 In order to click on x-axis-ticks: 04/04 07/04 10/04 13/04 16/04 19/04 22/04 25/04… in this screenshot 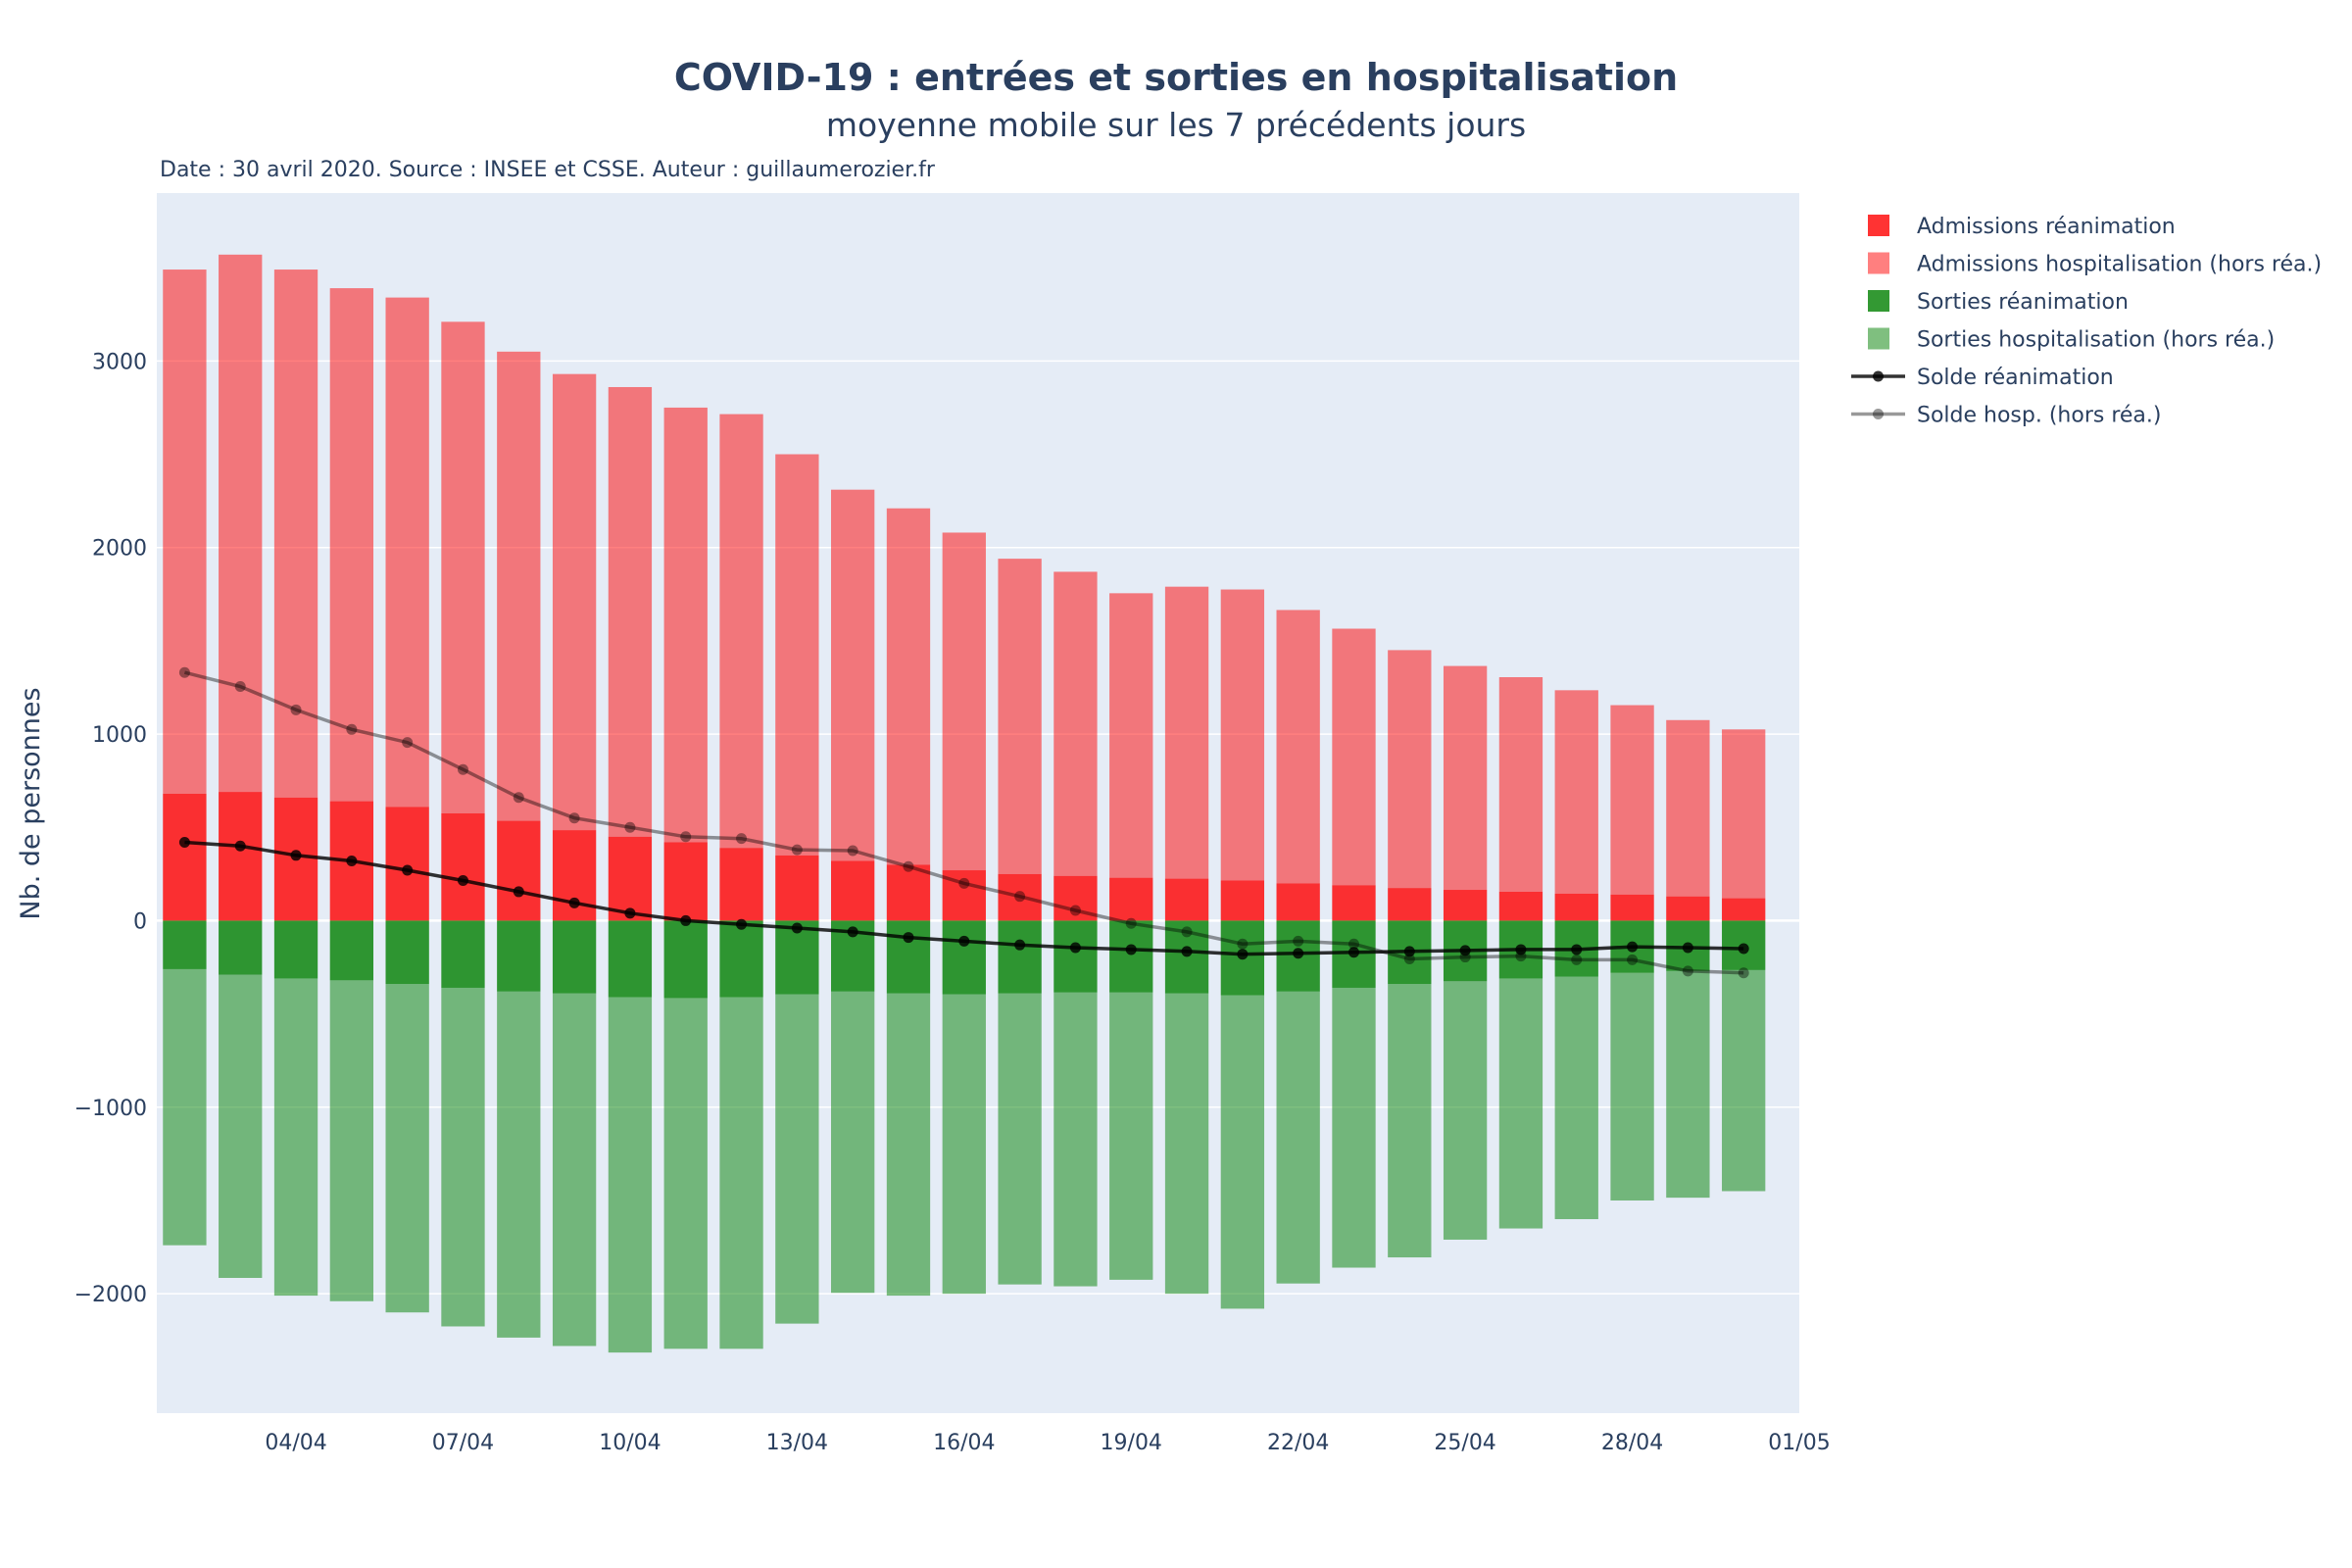, I will do `click(1047, 1443)`.